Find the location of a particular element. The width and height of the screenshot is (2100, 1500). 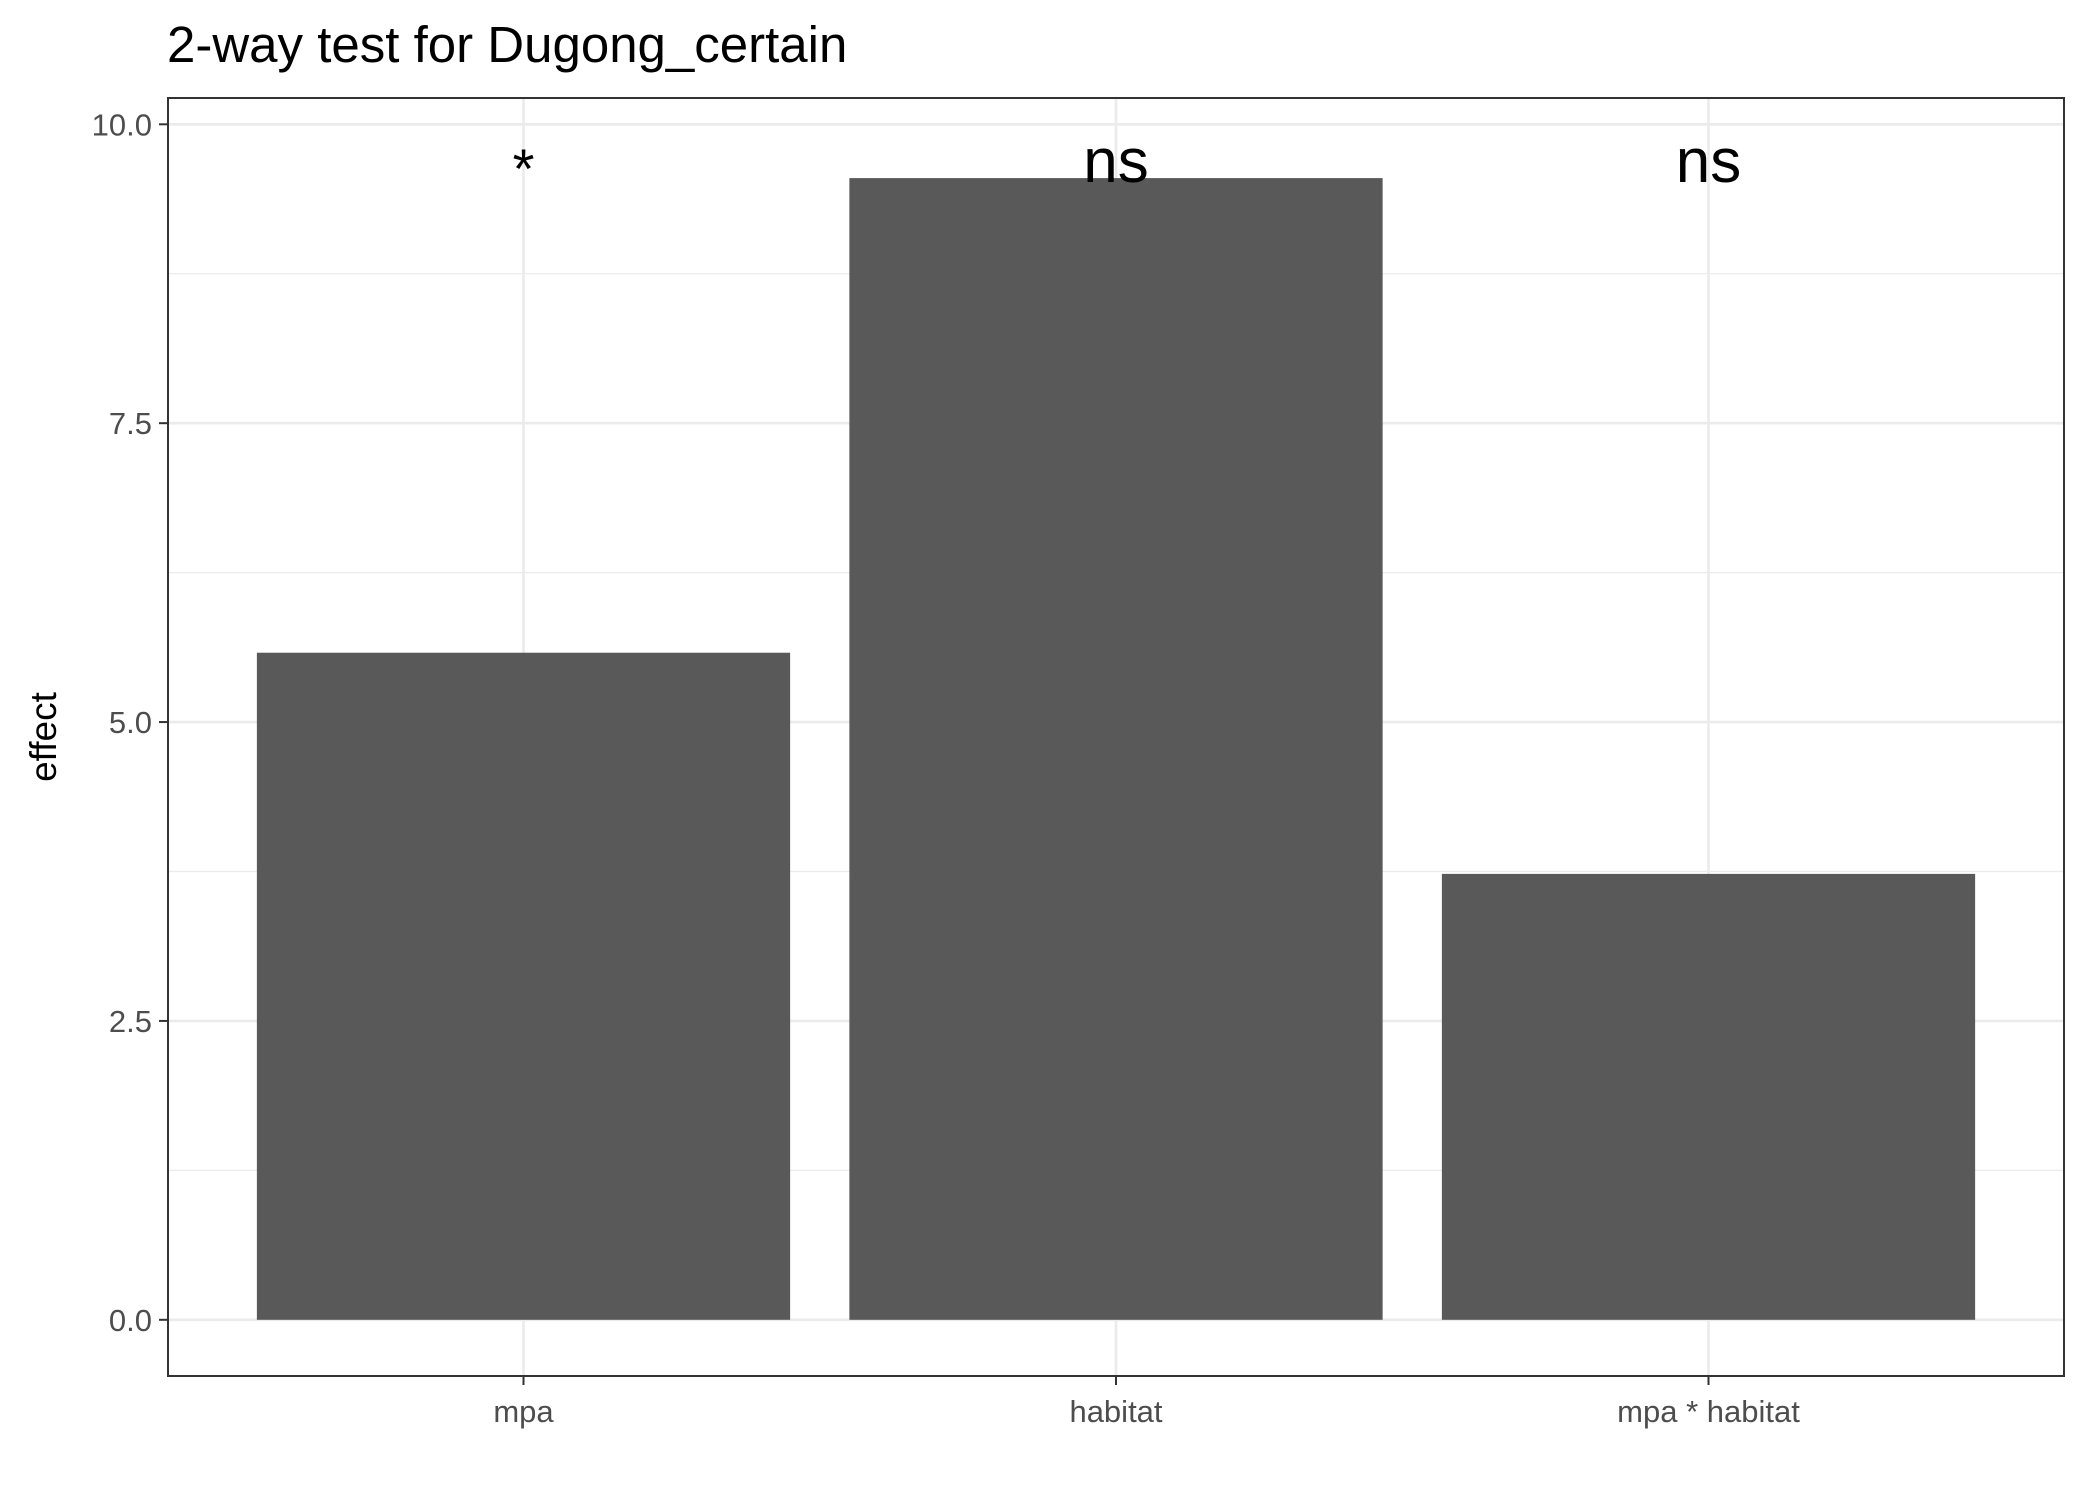

significance-label: * is located at coordinates (524, 168).